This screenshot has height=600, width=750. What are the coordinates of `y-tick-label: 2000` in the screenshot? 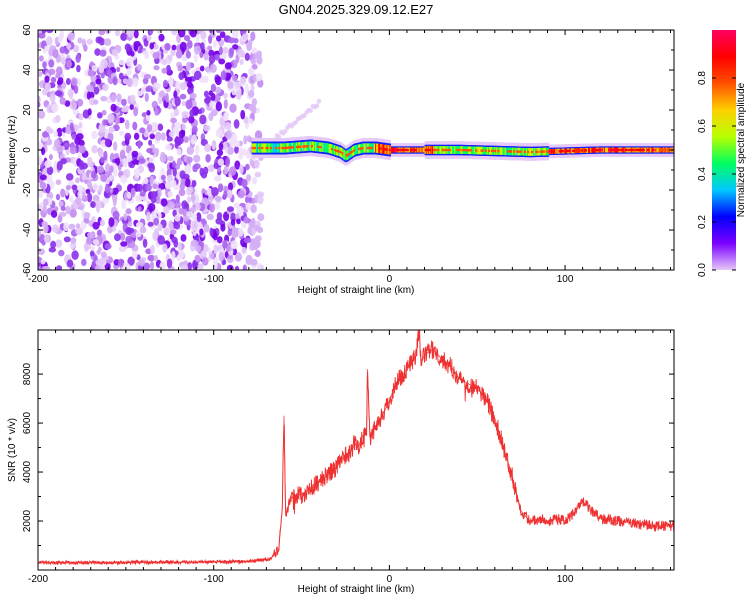 It's located at (27, 520).